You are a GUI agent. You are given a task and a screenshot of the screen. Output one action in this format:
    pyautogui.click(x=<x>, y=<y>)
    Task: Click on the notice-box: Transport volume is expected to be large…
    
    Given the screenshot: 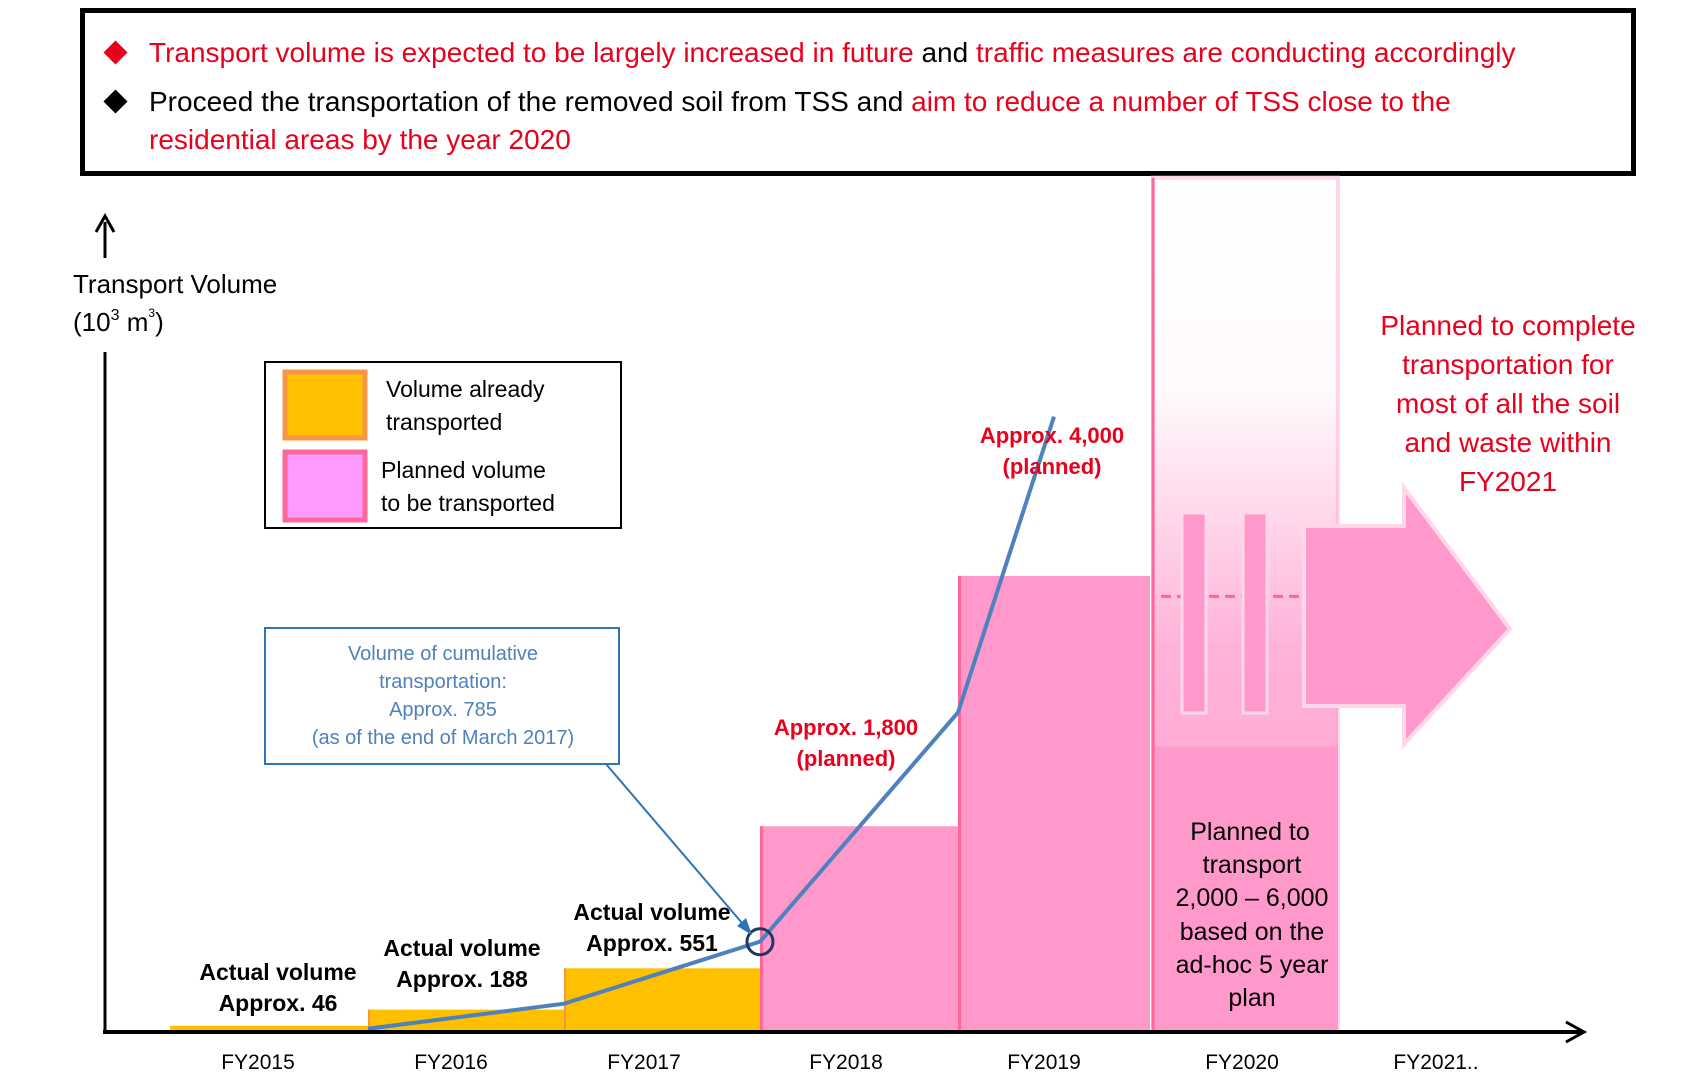 What is the action you would take?
    pyautogui.click(x=858, y=92)
    